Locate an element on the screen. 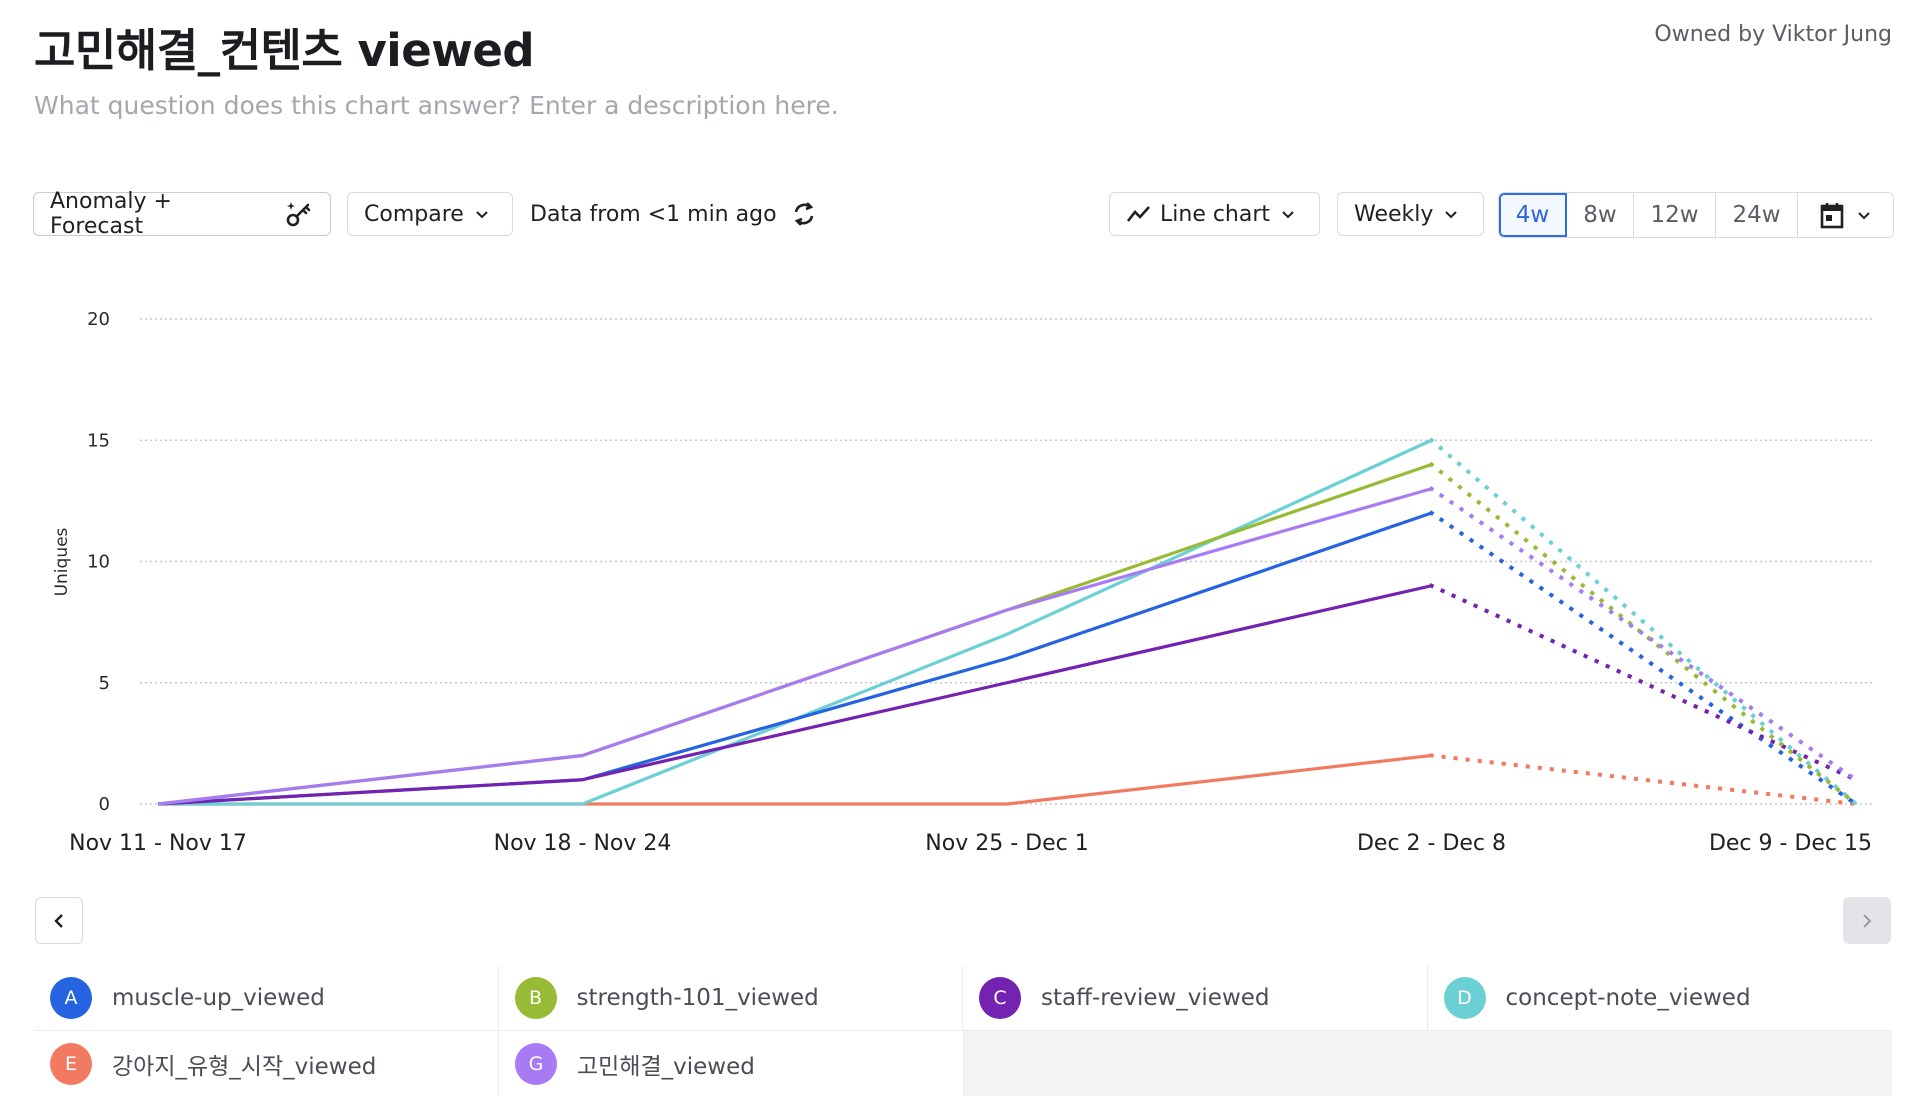 This screenshot has width=1908, height=1120. chevron-left-icon is located at coordinates (59, 921).